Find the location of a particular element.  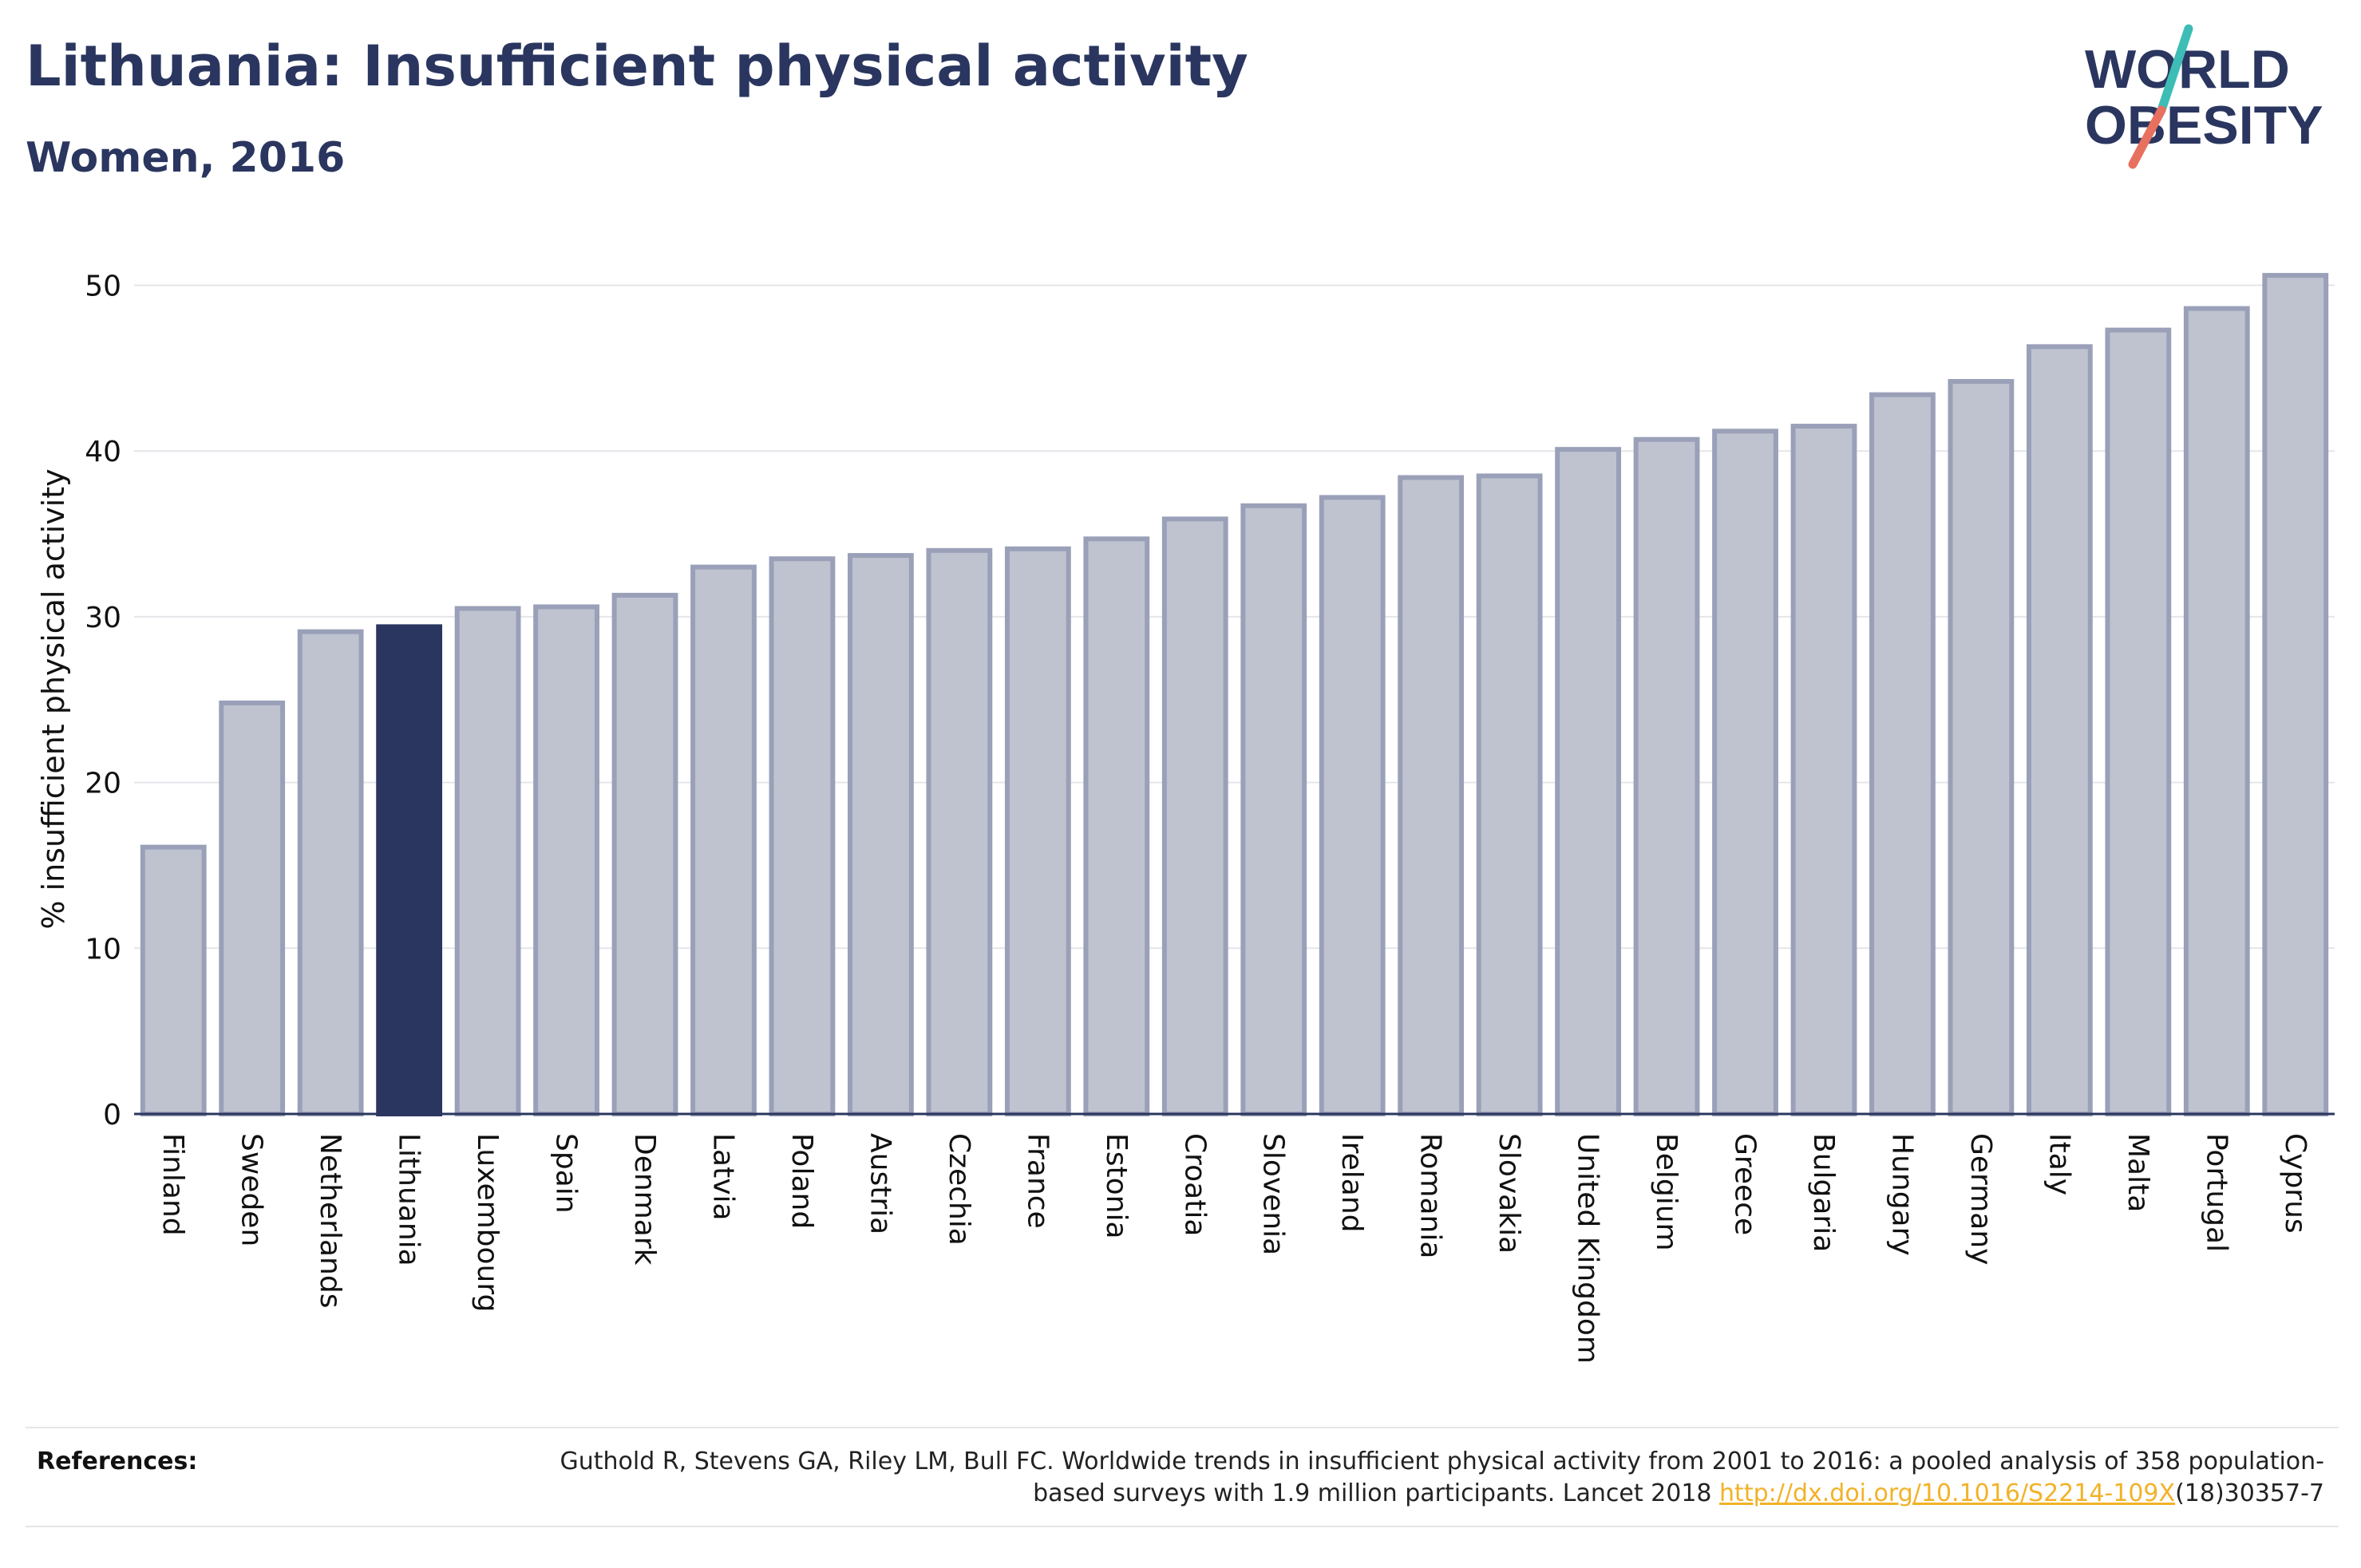

bar-finland is located at coordinates (173, 980).